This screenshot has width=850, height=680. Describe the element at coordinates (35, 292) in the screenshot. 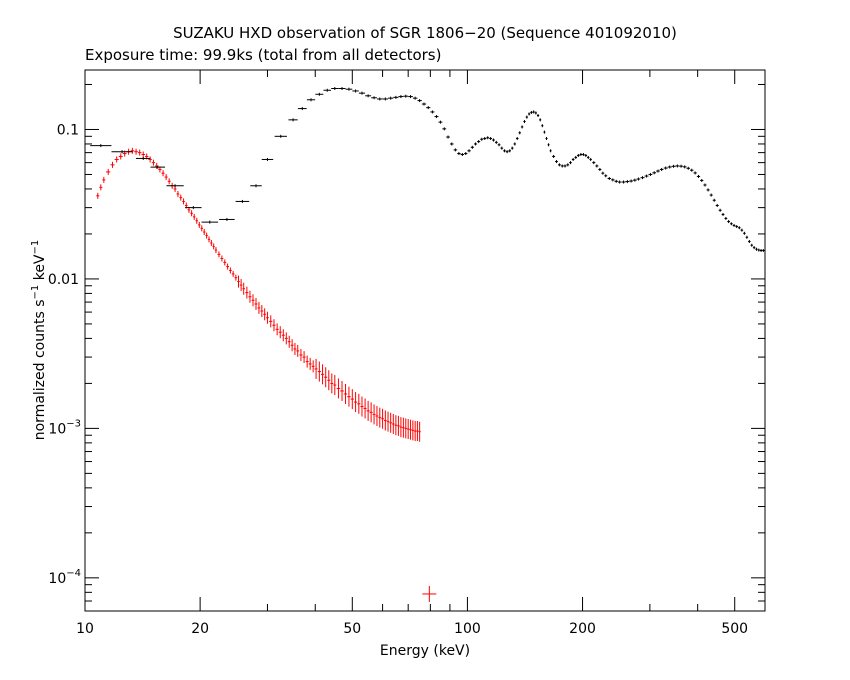

I see `y-axis-label-exp1: −1` at that location.